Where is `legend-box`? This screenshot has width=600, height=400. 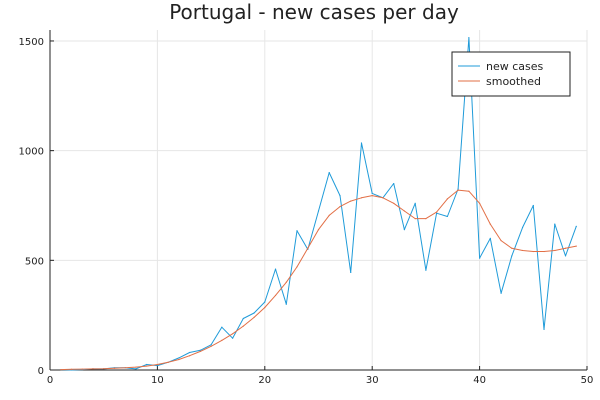
legend-box is located at coordinates (511, 74).